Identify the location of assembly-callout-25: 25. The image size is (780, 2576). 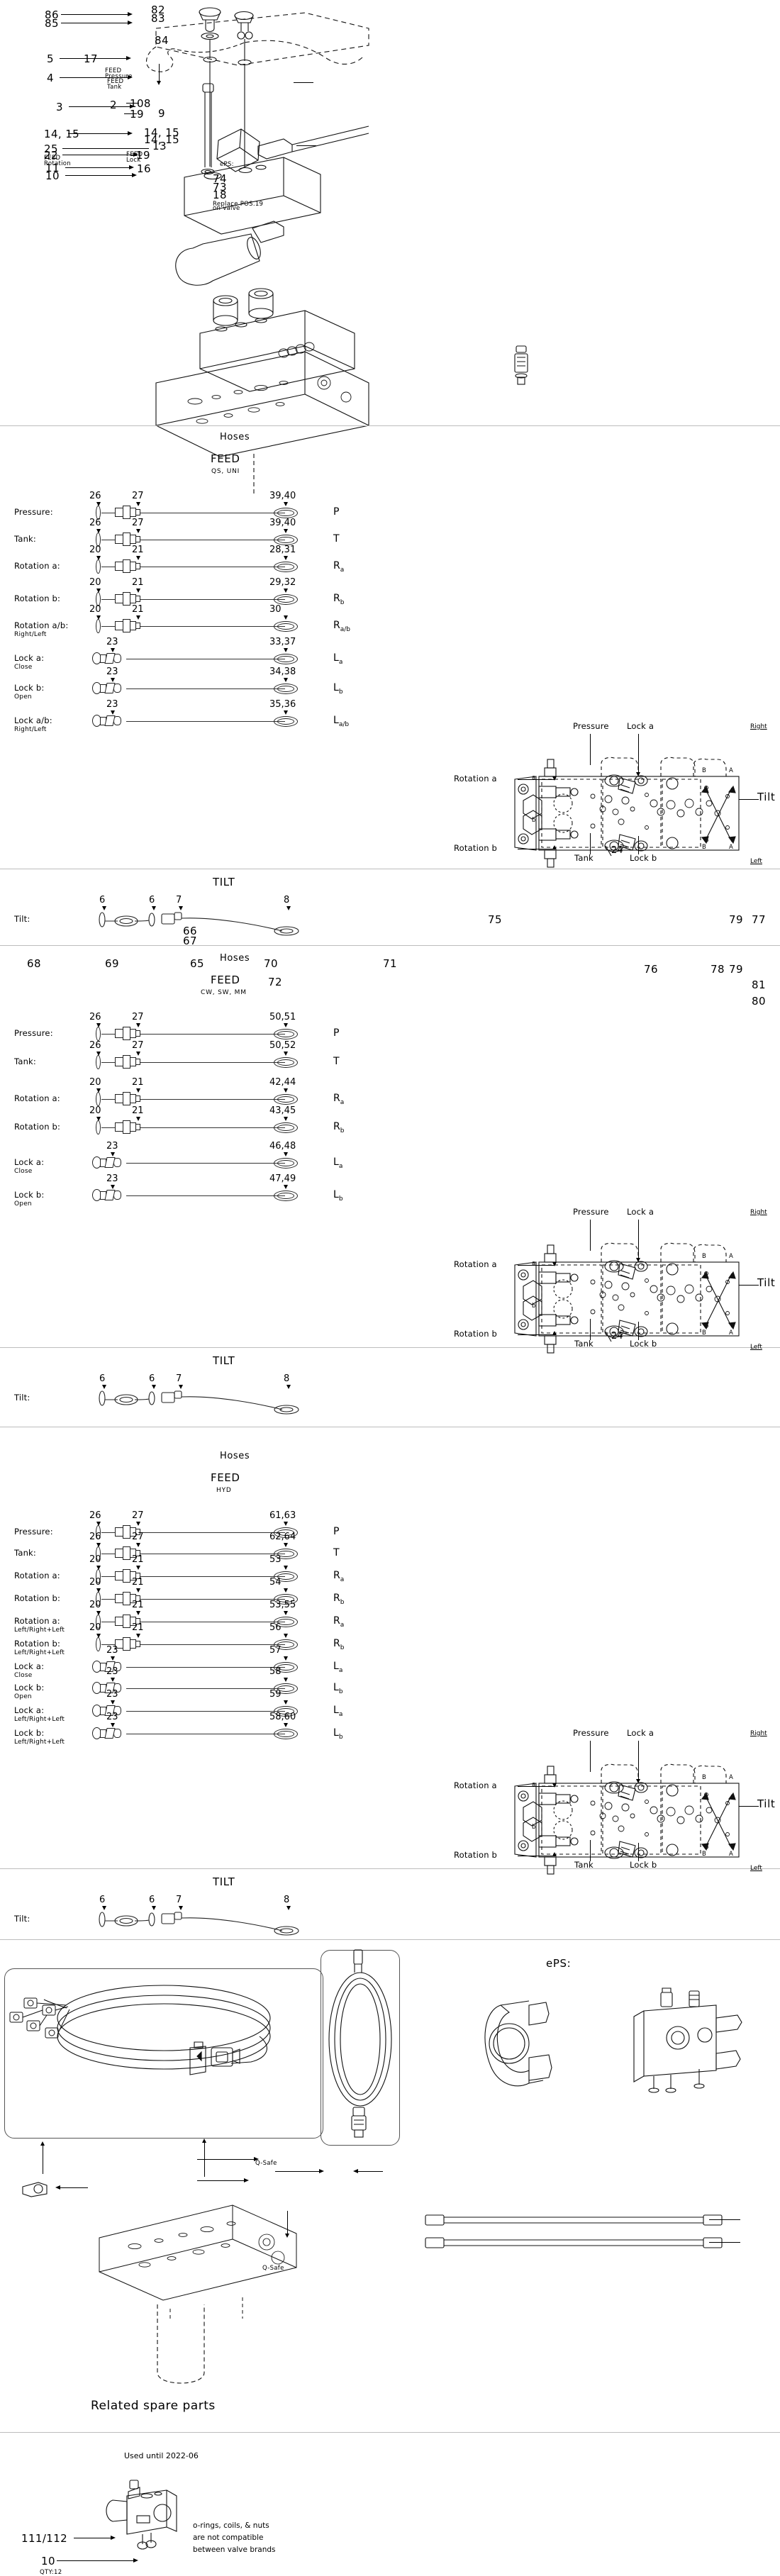
(51, 149).